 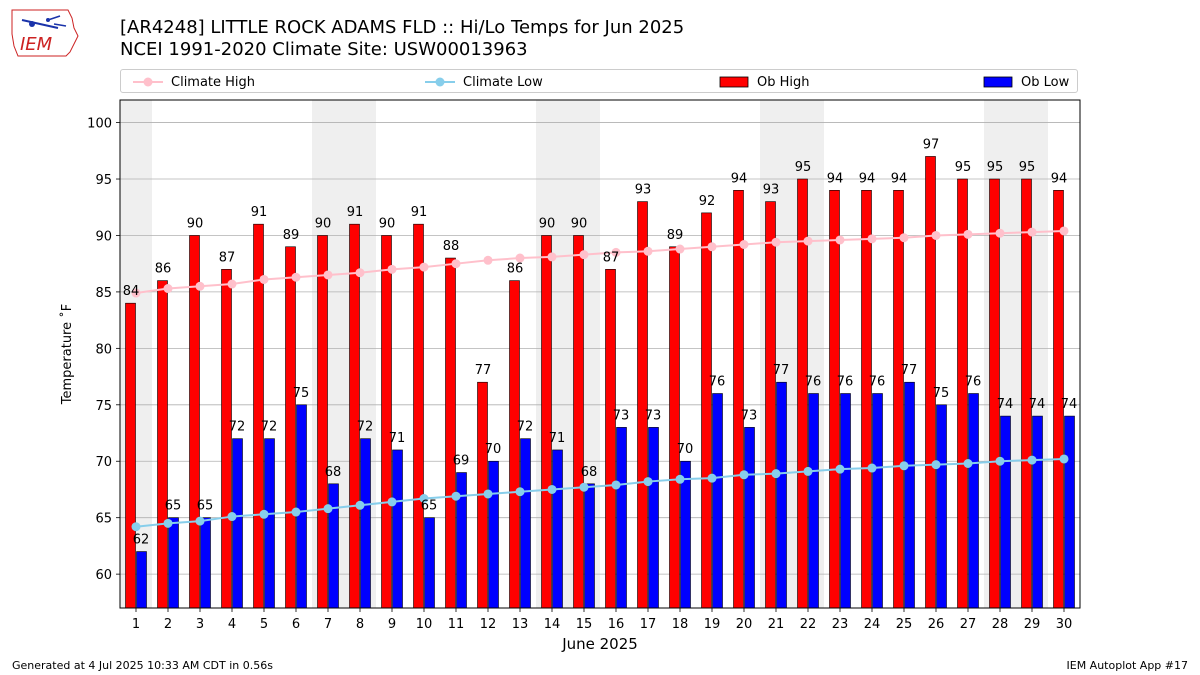 What do you see at coordinates (440, 82) in the screenshot?
I see `line-marker-icon` at bounding box center [440, 82].